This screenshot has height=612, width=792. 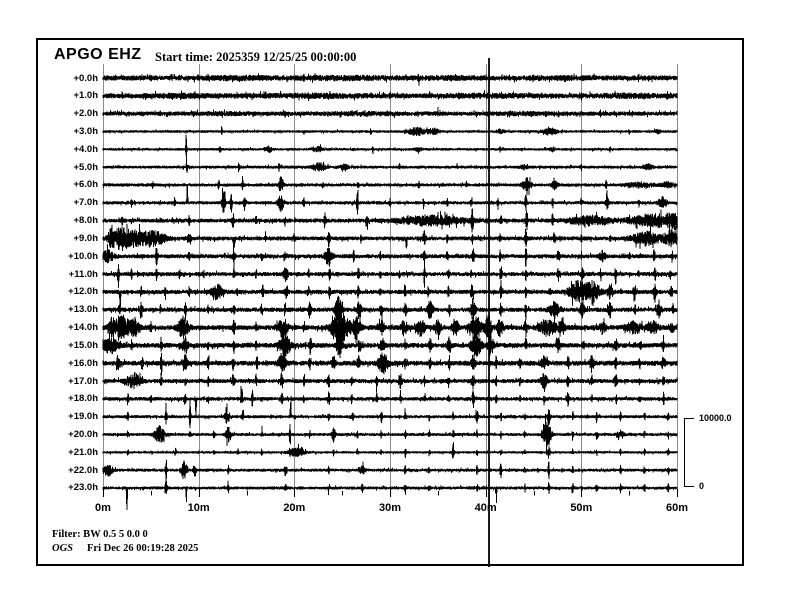 I want to click on trace-label: +0.0h, so click(x=85, y=78).